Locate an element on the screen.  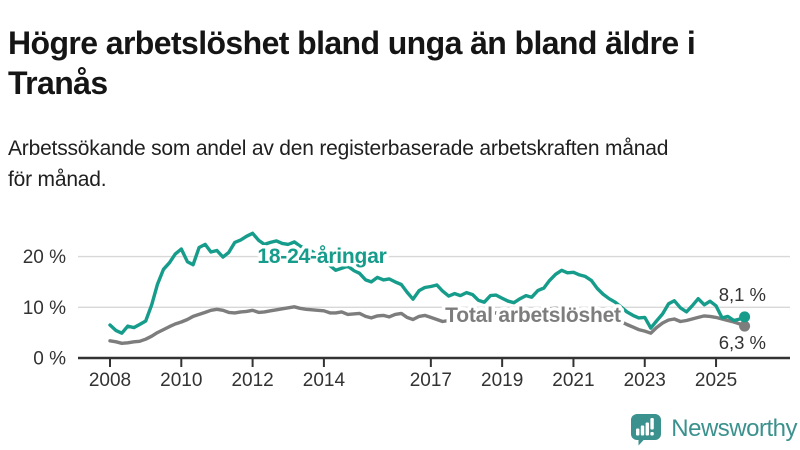
y-axis-tick-label: 0 % is located at coordinates (49, 359).